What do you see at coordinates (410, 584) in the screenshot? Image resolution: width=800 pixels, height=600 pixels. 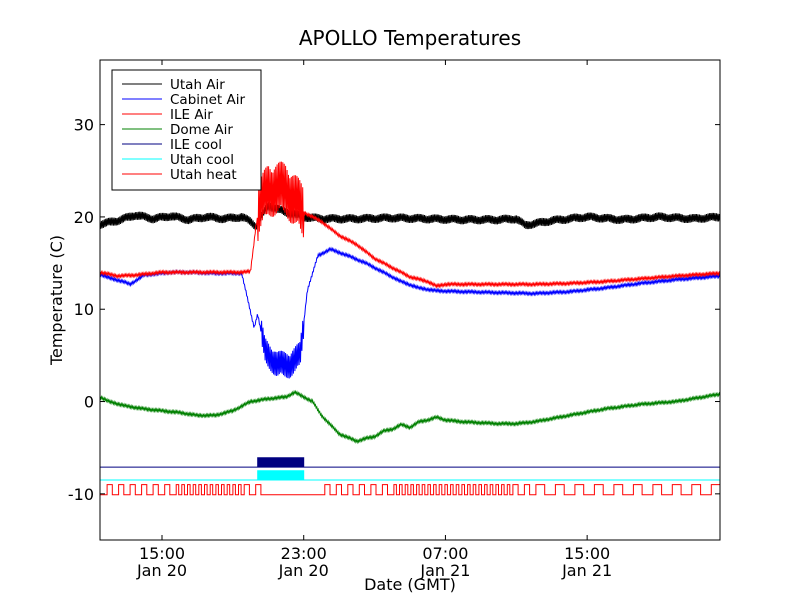 I see `x-axis-label: Date (GMT)` at bounding box center [410, 584].